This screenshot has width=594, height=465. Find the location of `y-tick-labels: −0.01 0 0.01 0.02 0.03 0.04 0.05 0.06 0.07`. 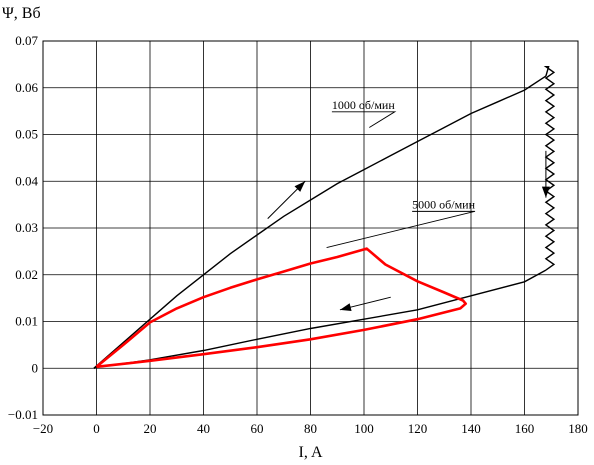

y-tick-labels: −0.01 0 0.01 0.02 0.03 0.04 0.05 0.06 0.07 is located at coordinates (23, 227).